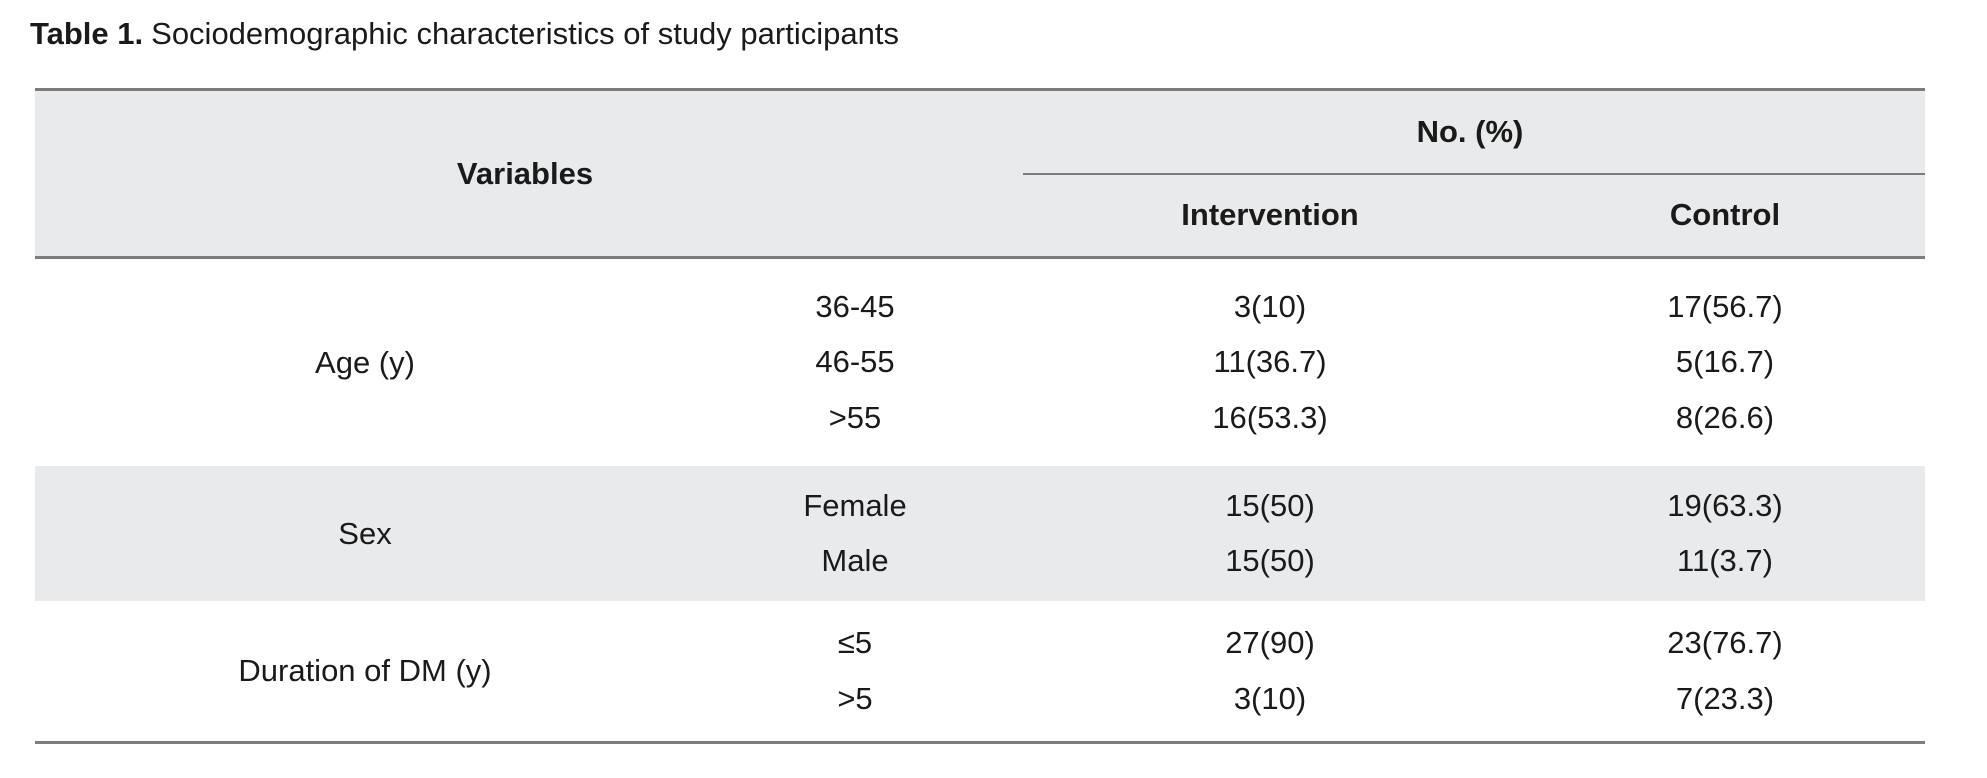 Image resolution: width=1987 pixels, height=778 pixels. Describe the element at coordinates (1270, 418) in the screenshot. I see `intervention-cell: 16(53.3)` at that location.